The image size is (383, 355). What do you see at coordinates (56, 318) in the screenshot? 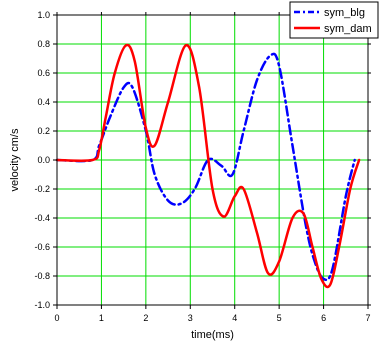
I see `x-tick-label: 0` at bounding box center [56, 318].